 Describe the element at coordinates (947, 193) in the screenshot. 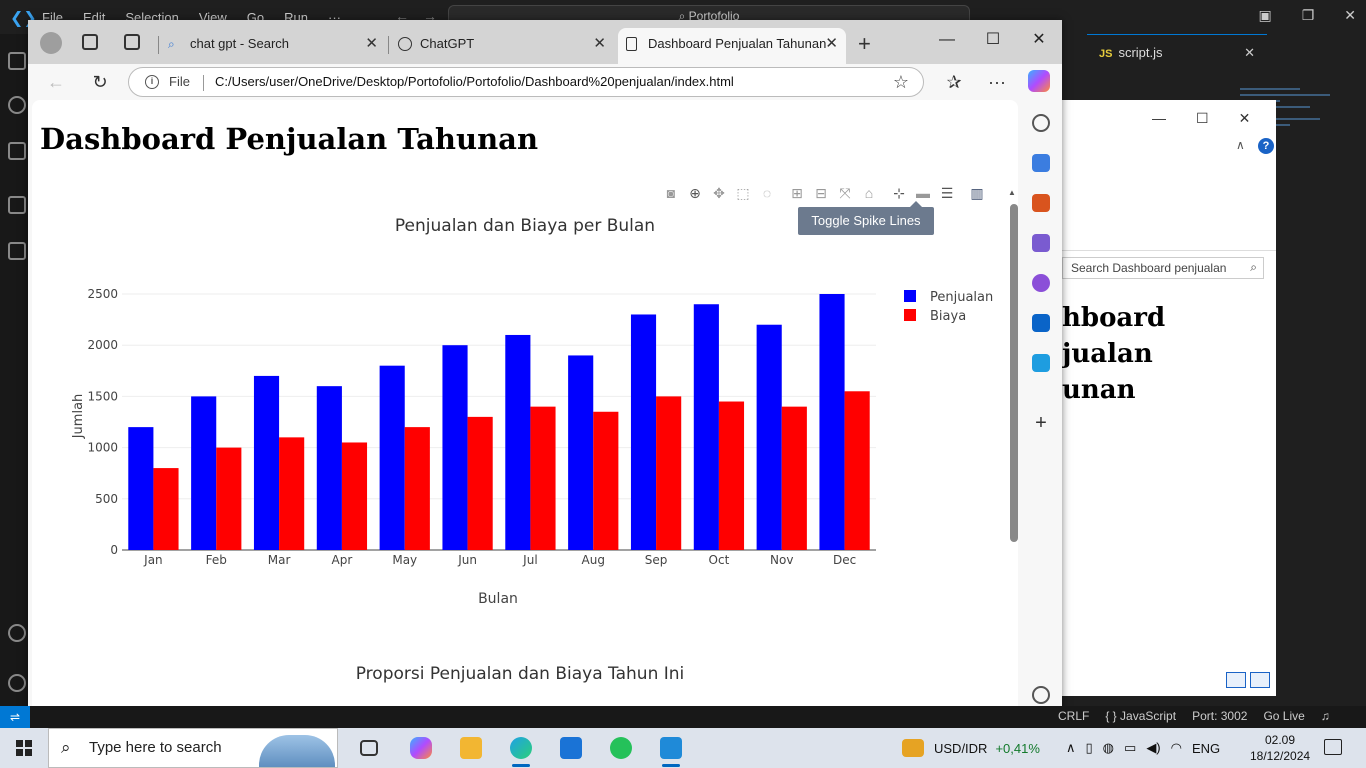

I see `hover-compare-icon: ☰` at that location.